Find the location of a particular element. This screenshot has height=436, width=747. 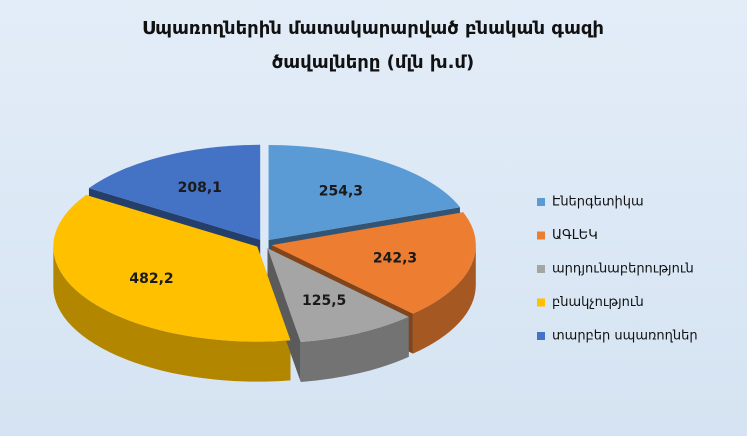

legend-label: արդյունաբերություն is located at coordinates (623, 269).